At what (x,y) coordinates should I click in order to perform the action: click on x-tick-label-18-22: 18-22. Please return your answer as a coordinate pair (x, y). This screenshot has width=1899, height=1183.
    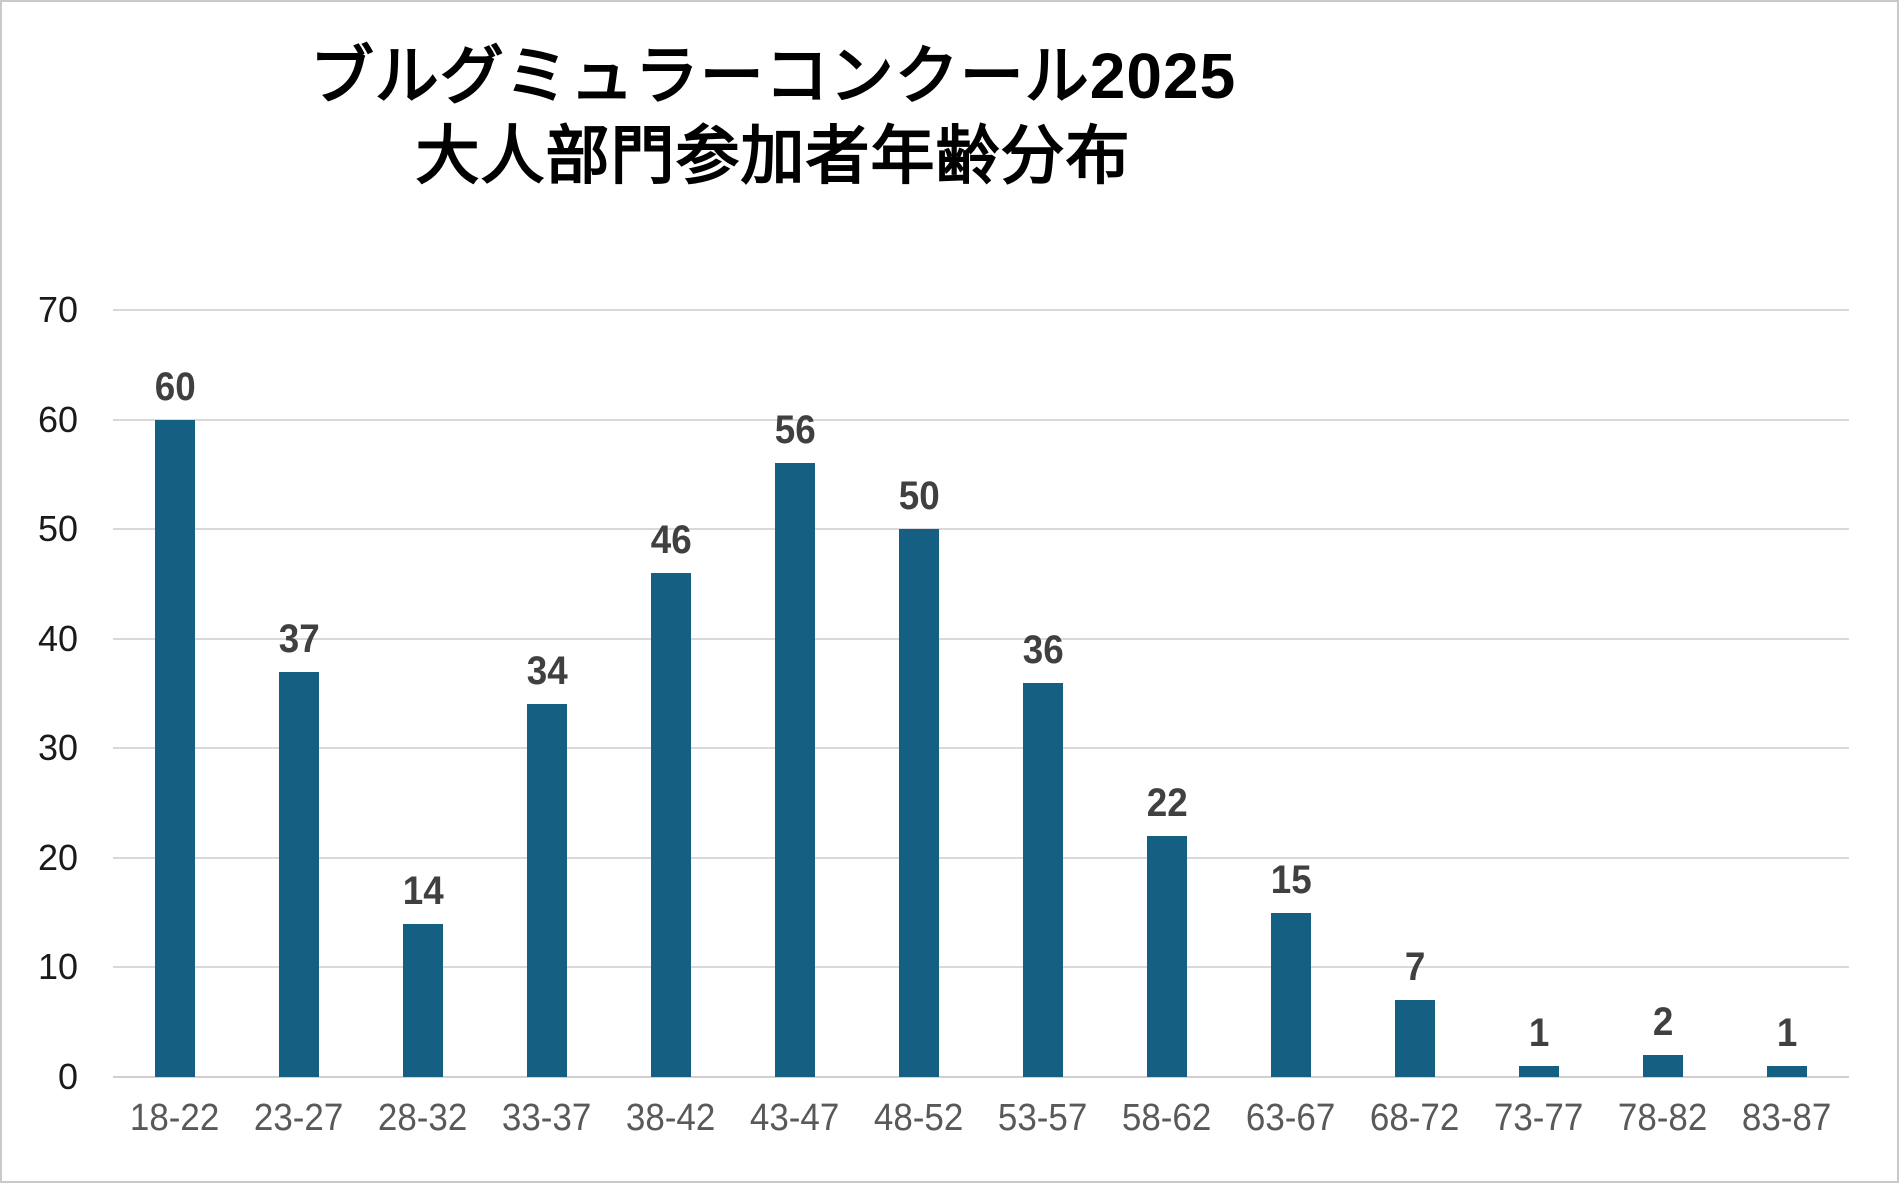
    Looking at the image, I should click on (175, 1118).